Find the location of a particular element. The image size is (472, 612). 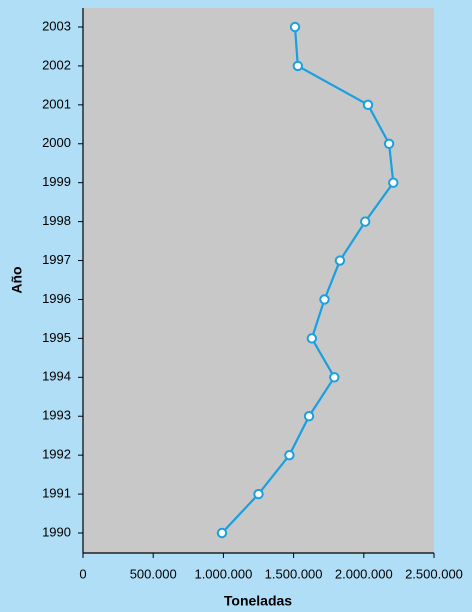

y-tick-label: 2002 is located at coordinates (56, 64).